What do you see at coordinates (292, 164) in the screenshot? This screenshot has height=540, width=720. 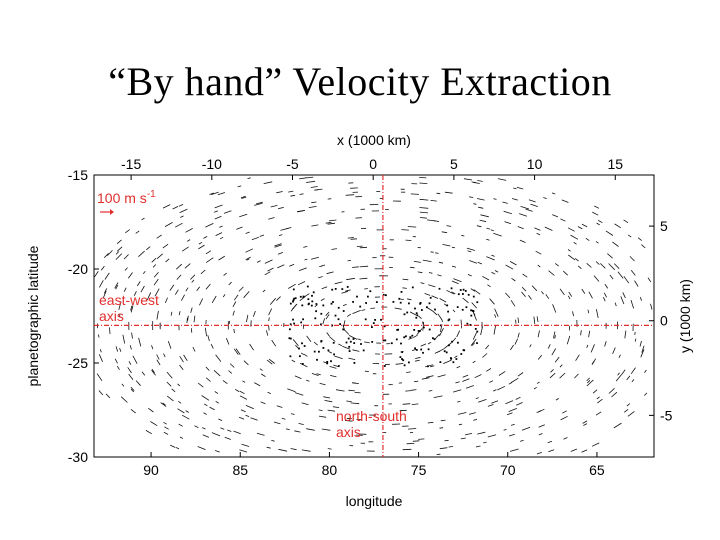 I see `top-tick-label: -5` at bounding box center [292, 164].